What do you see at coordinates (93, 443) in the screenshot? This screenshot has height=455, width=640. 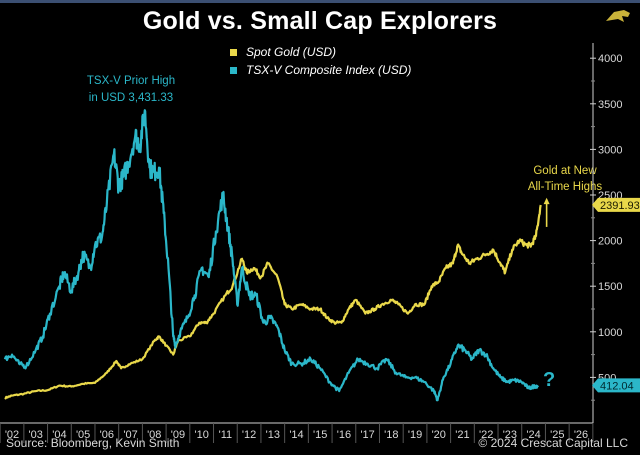 I see `source-text: Source: Bloomberg, Kevin Smith` at bounding box center [93, 443].